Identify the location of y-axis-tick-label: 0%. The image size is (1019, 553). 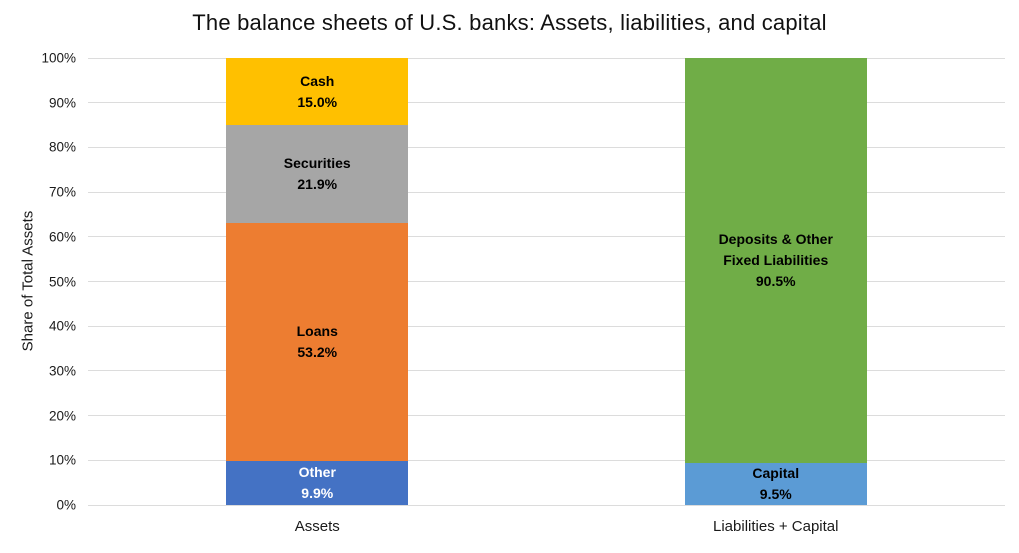
(66, 505).